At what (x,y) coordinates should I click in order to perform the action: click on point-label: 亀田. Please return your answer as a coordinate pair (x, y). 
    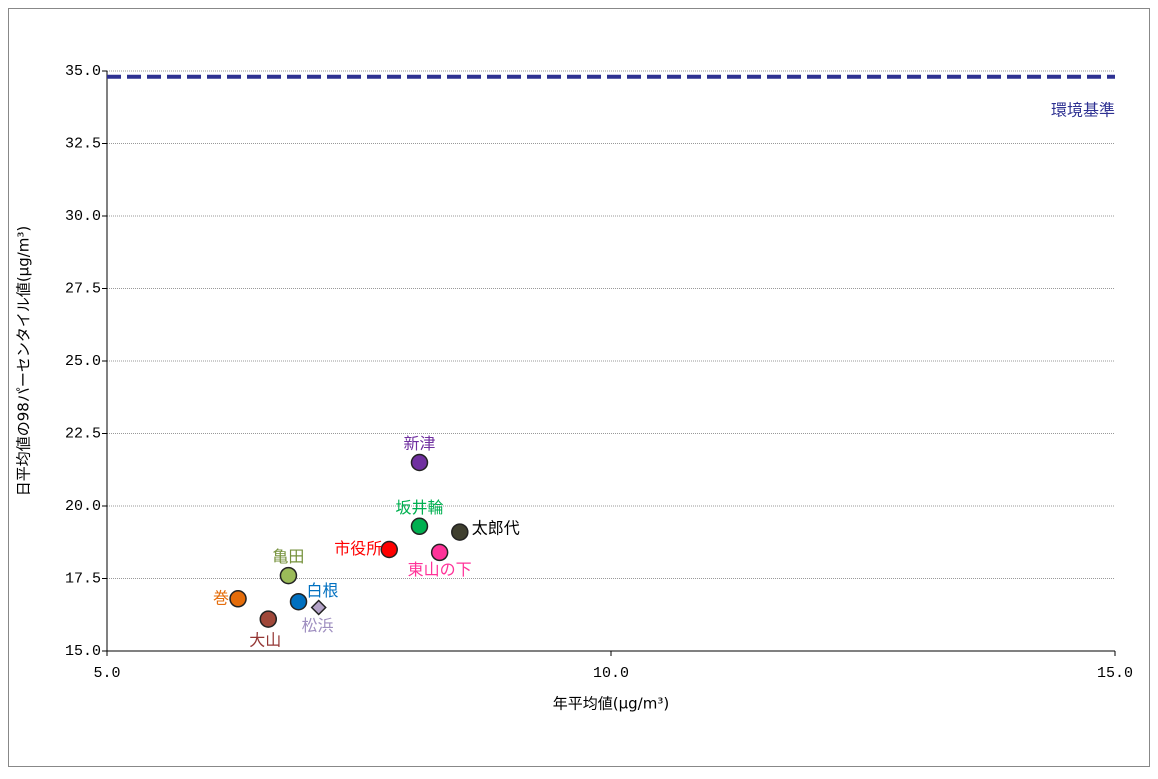
    Looking at the image, I should click on (288, 556).